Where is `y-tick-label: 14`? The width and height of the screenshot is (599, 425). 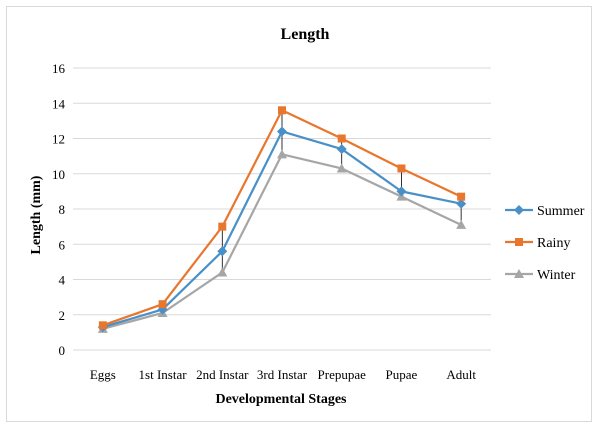
y-tick-label: 14 is located at coordinates (59, 103).